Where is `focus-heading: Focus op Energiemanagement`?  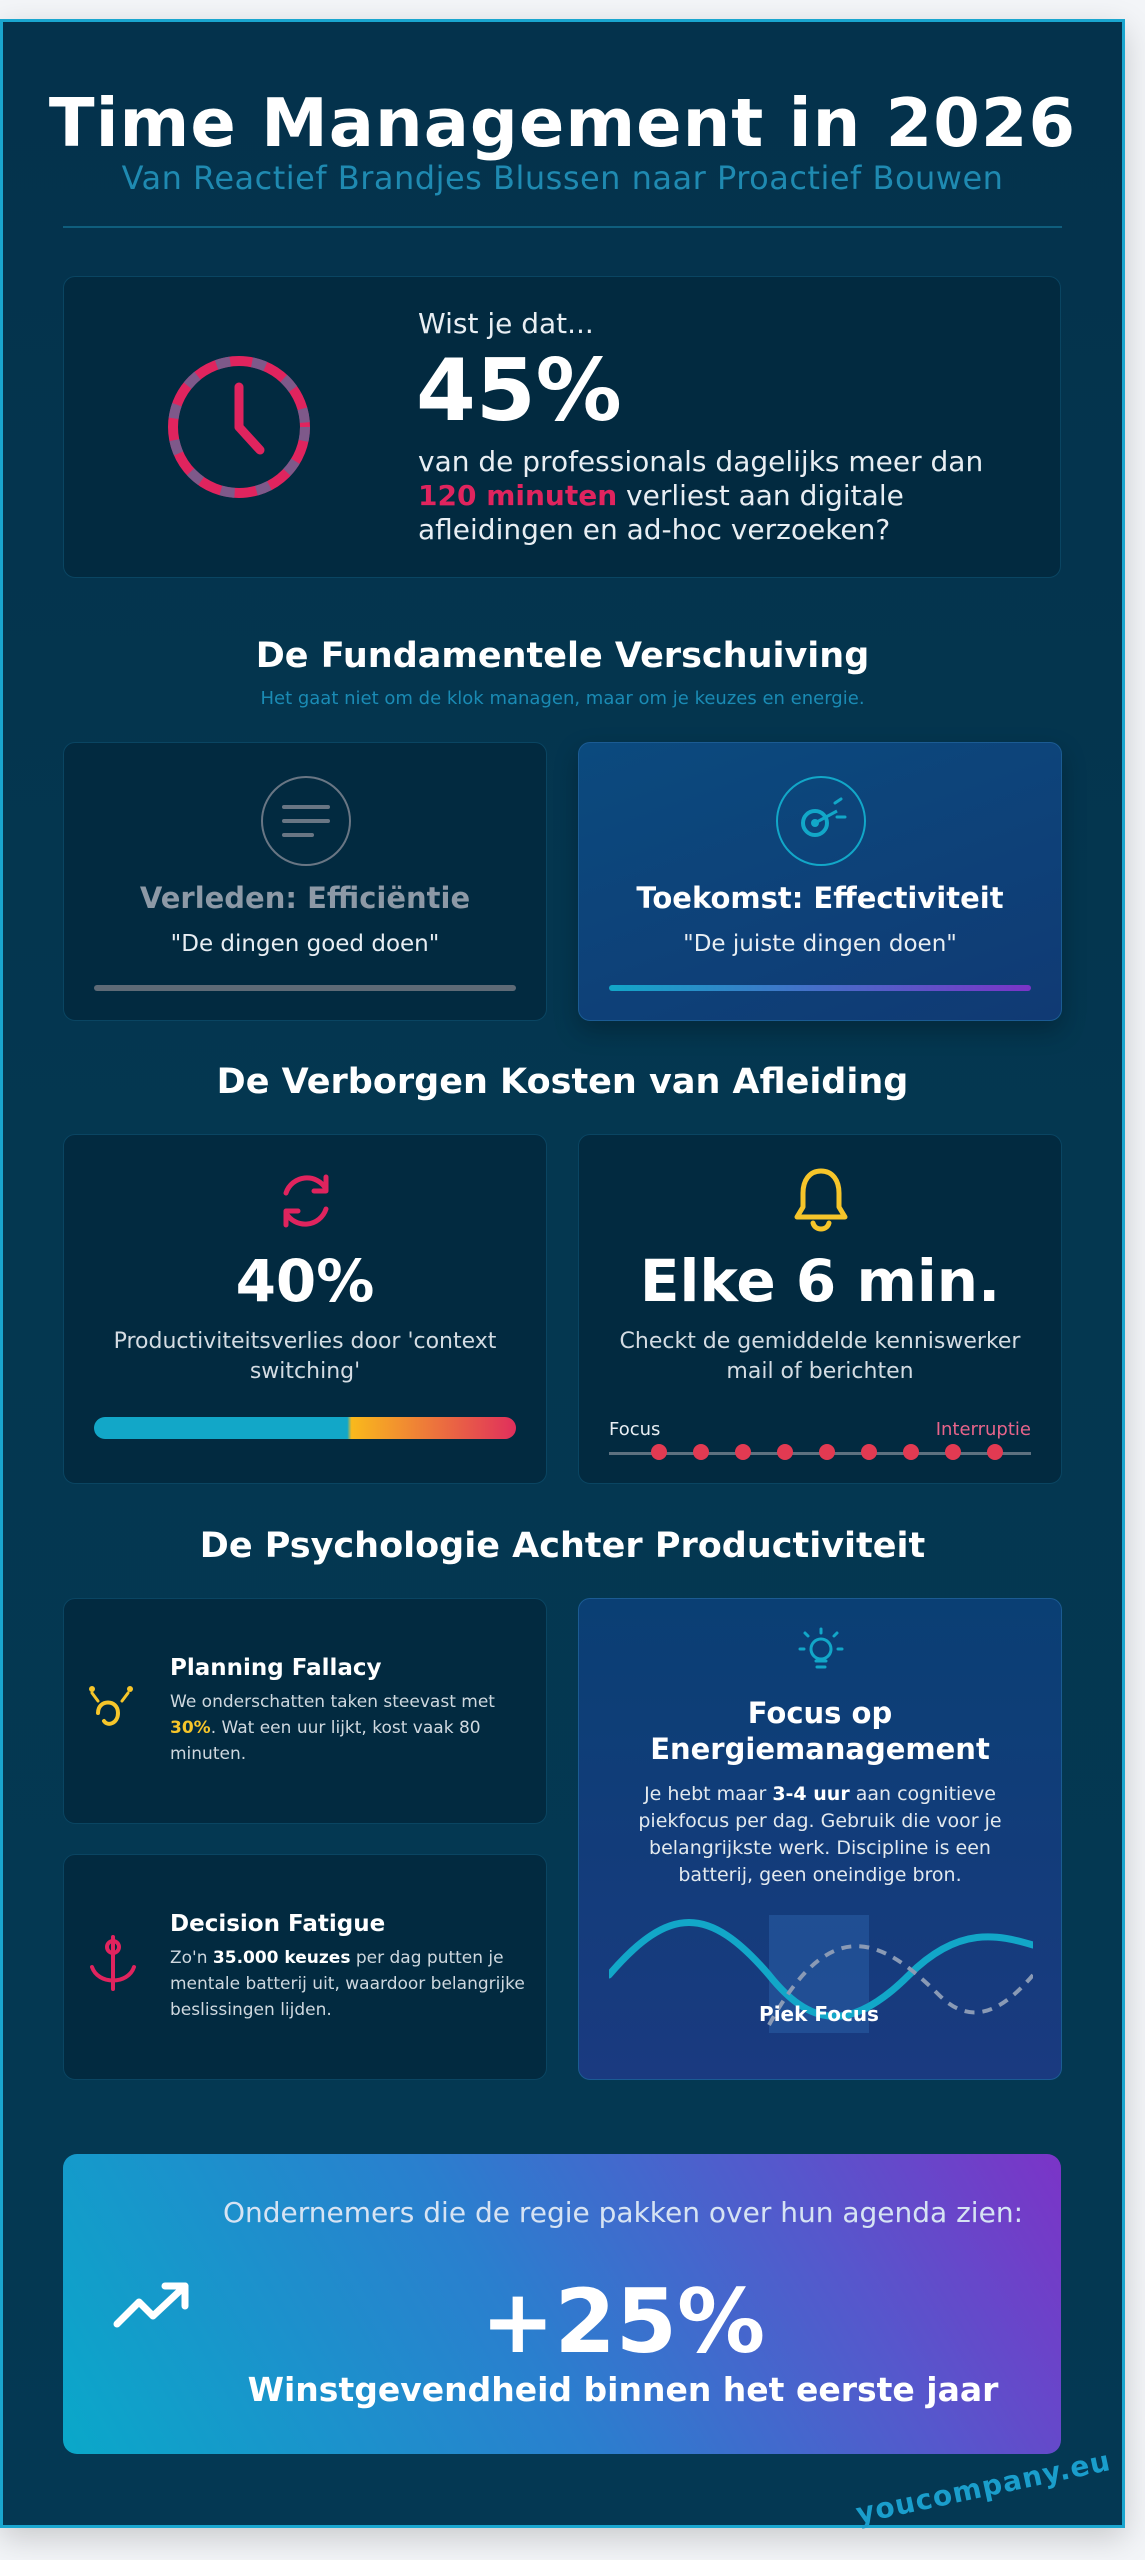
focus-heading: Focus op Energiemanagement is located at coordinates (820, 1731).